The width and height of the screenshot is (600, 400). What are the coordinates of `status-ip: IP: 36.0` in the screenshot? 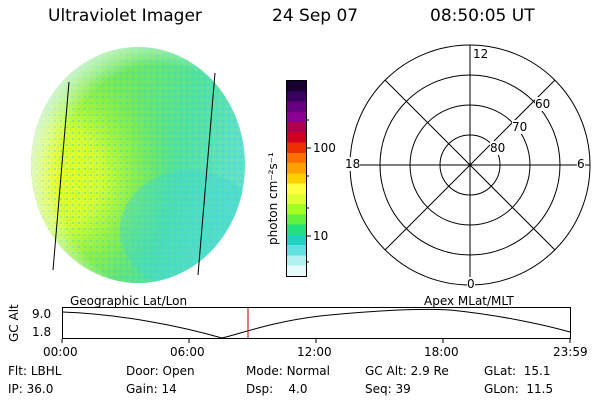 It's located at (30, 389).